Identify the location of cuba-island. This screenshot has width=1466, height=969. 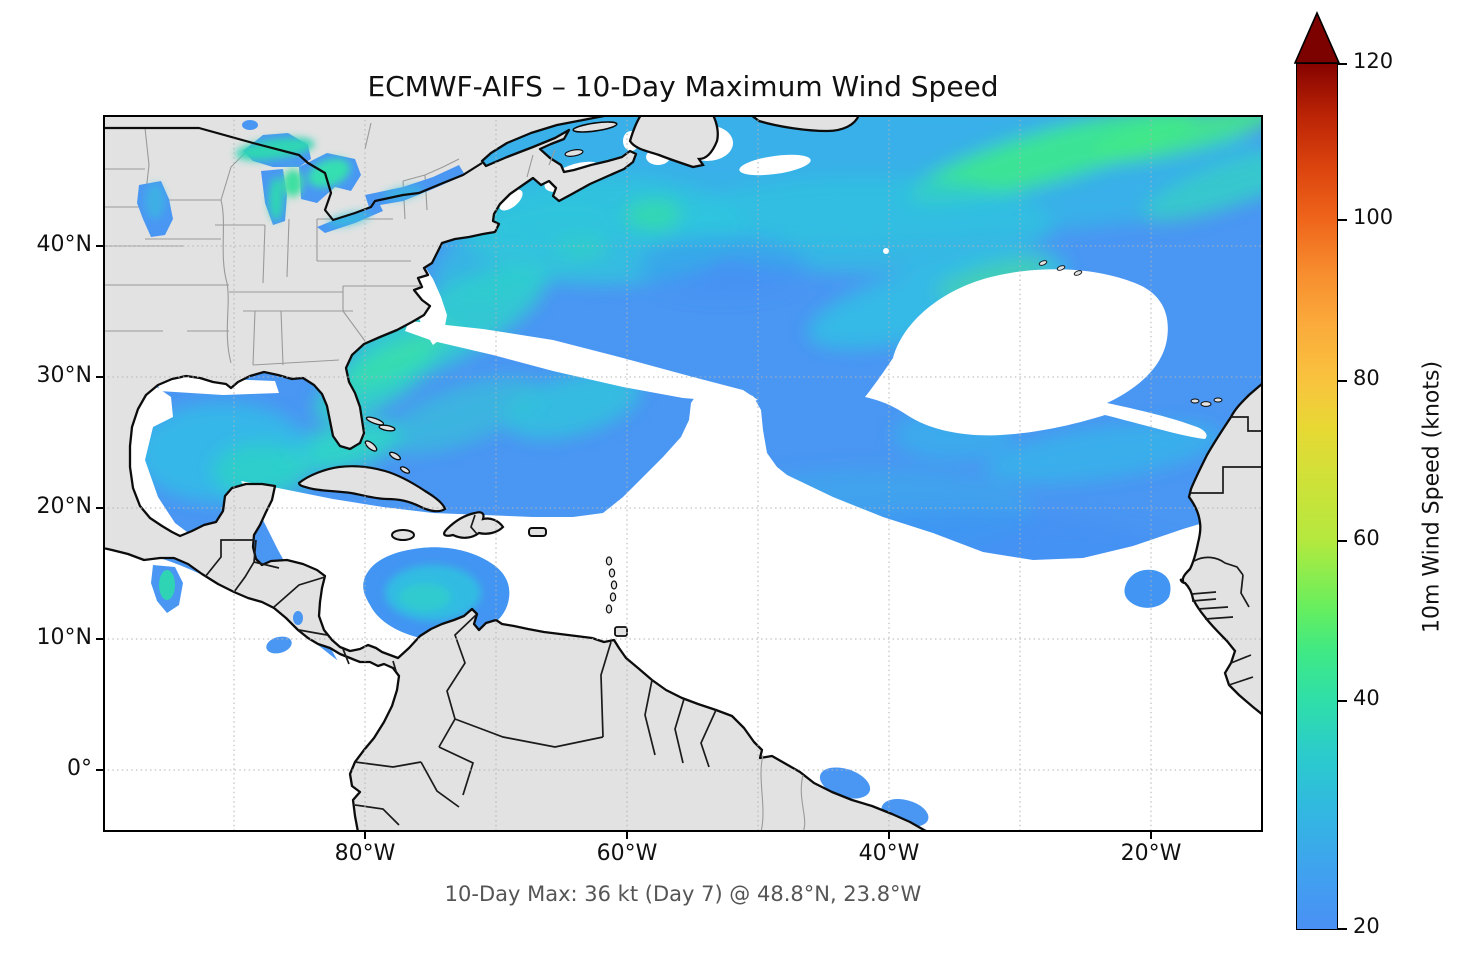
(372, 489).